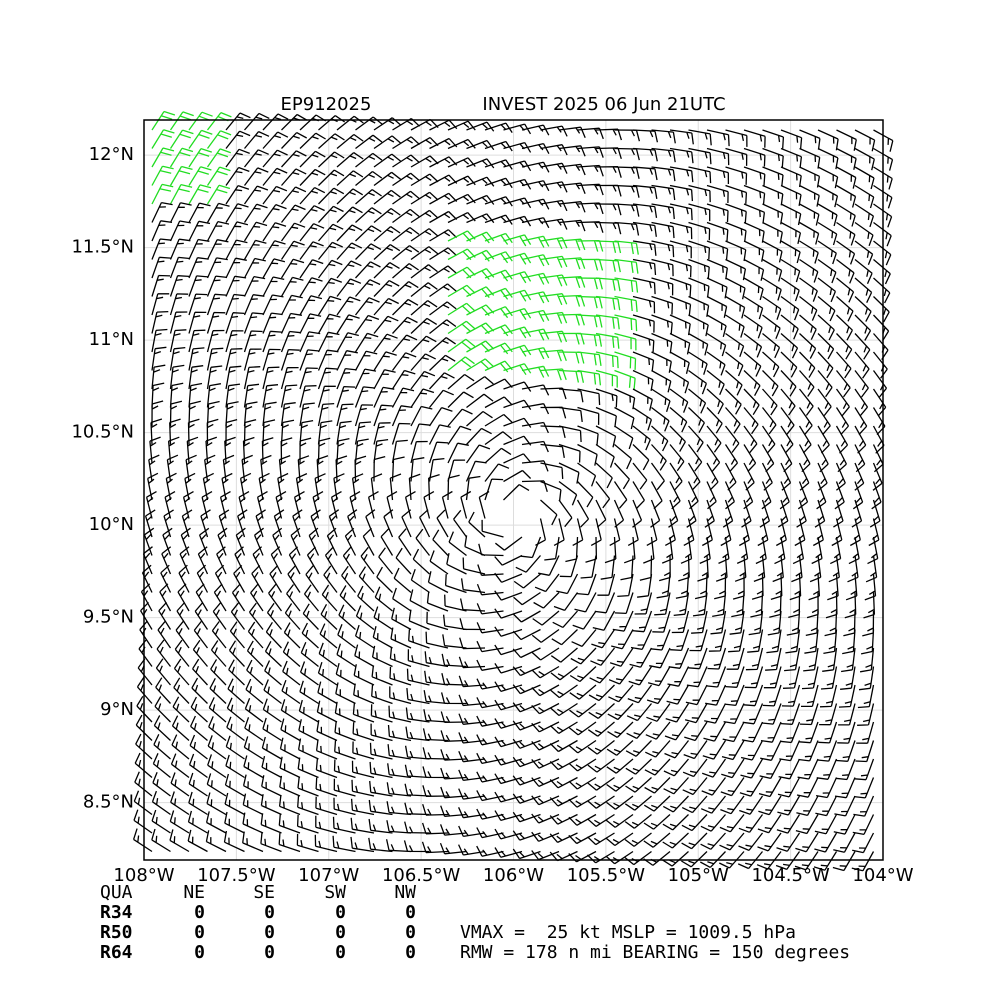  What do you see at coordinates (606, 875) in the screenshot?
I see `x-tick-label: 105.5°W` at bounding box center [606, 875].